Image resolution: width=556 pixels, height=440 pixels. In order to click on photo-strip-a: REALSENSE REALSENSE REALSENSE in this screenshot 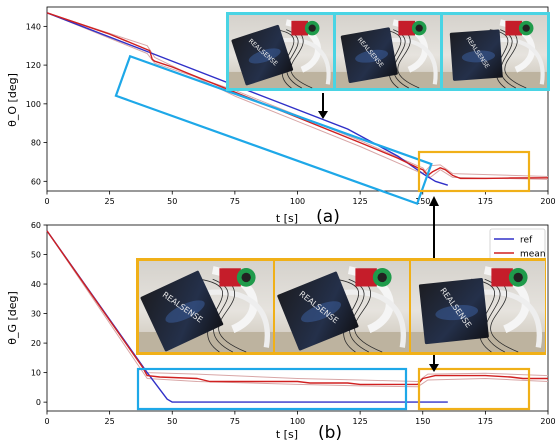, I will do `click(388, 51)`.